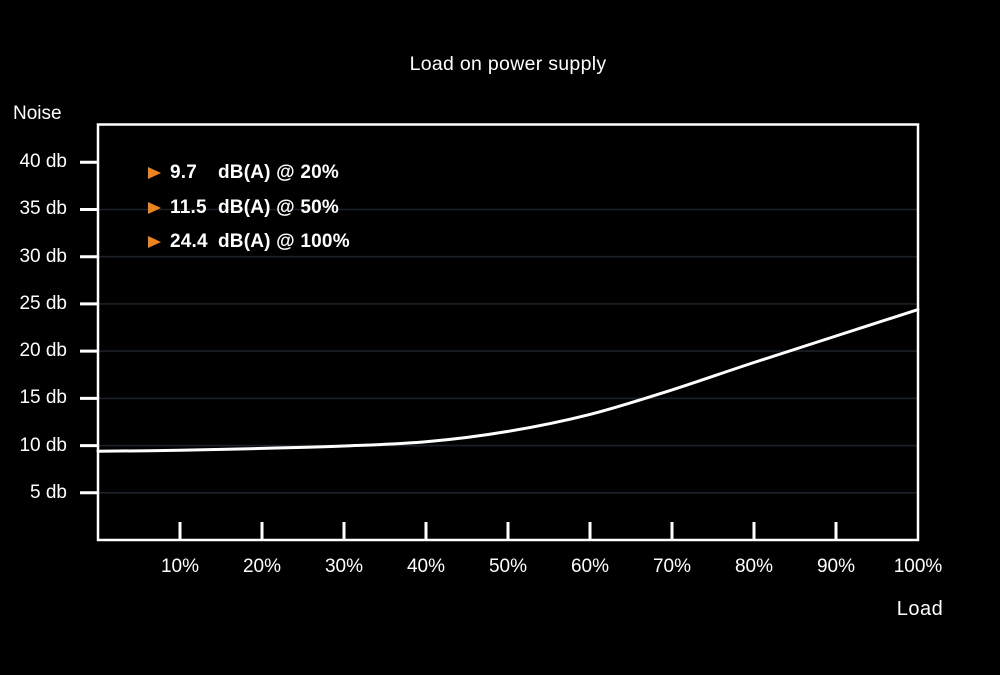 Image resolution: width=1000 pixels, height=675 pixels. What do you see at coordinates (344, 566) in the screenshot?
I see `x-tick-label: 30%` at bounding box center [344, 566].